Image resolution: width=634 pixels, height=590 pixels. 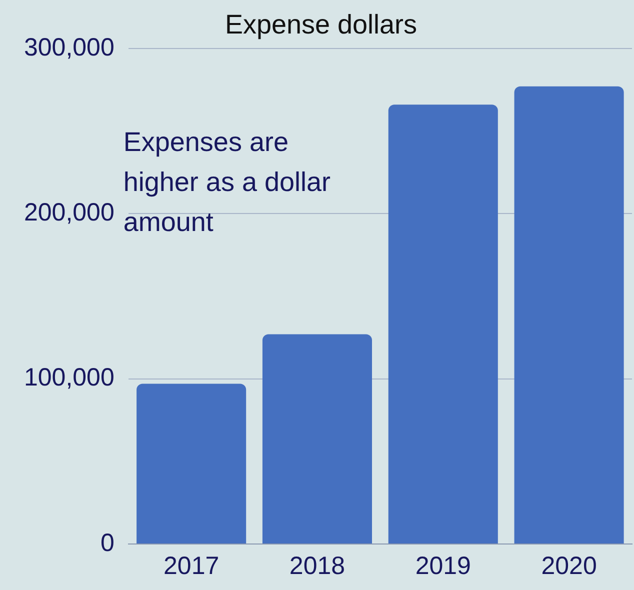 I want to click on y-tick-label: 0, so click(x=107, y=542).